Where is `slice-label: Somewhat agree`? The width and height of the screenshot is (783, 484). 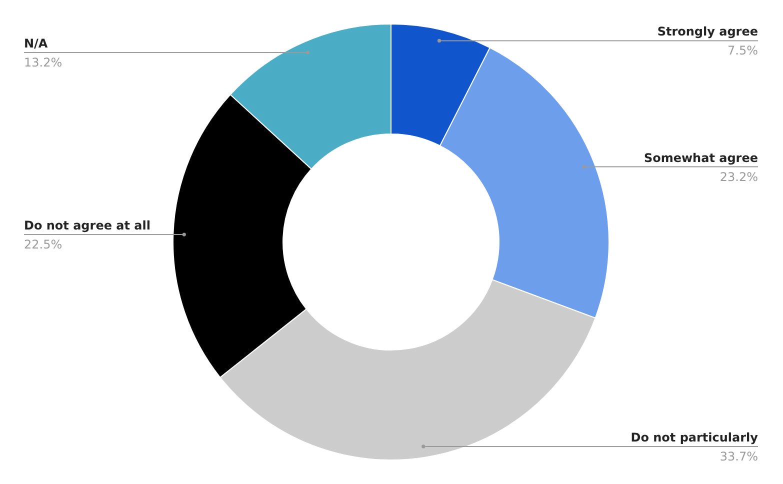 slice-label: Somewhat agree is located at coordinates (701, 157).